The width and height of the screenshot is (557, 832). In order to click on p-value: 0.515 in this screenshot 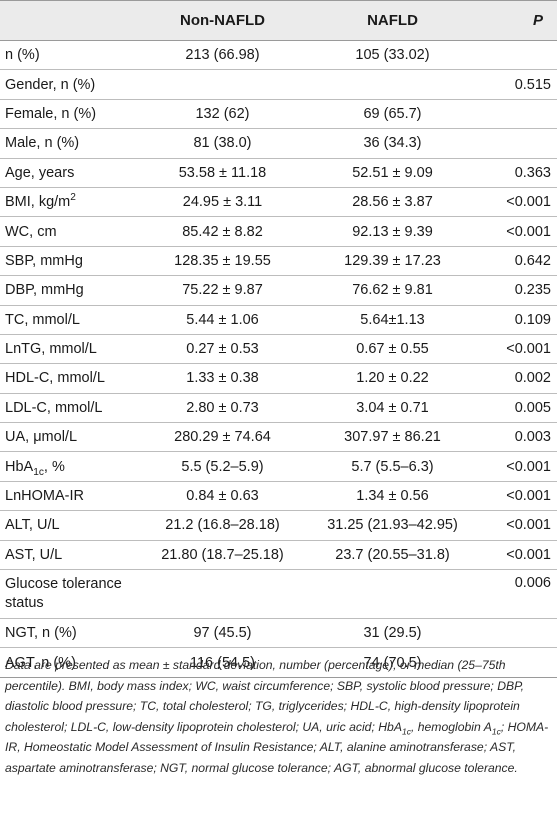, I will do `click(532, 84)`.